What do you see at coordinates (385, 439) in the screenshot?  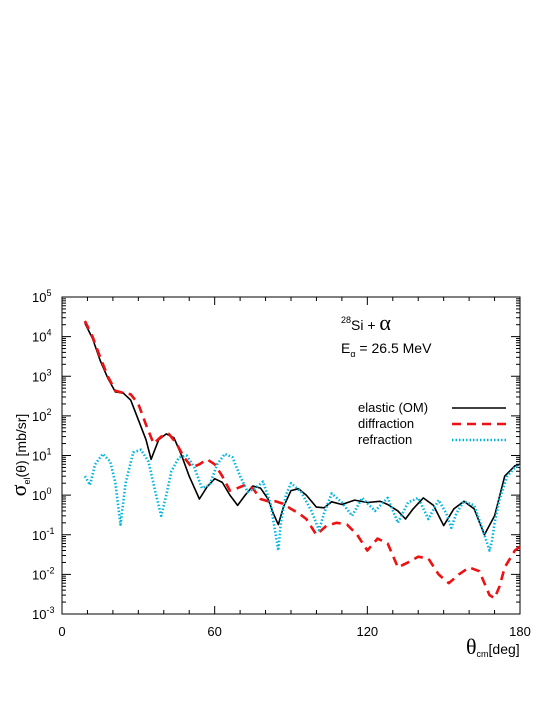 I see `legend-entry-label: refraction` at bounding box center [385, 439].